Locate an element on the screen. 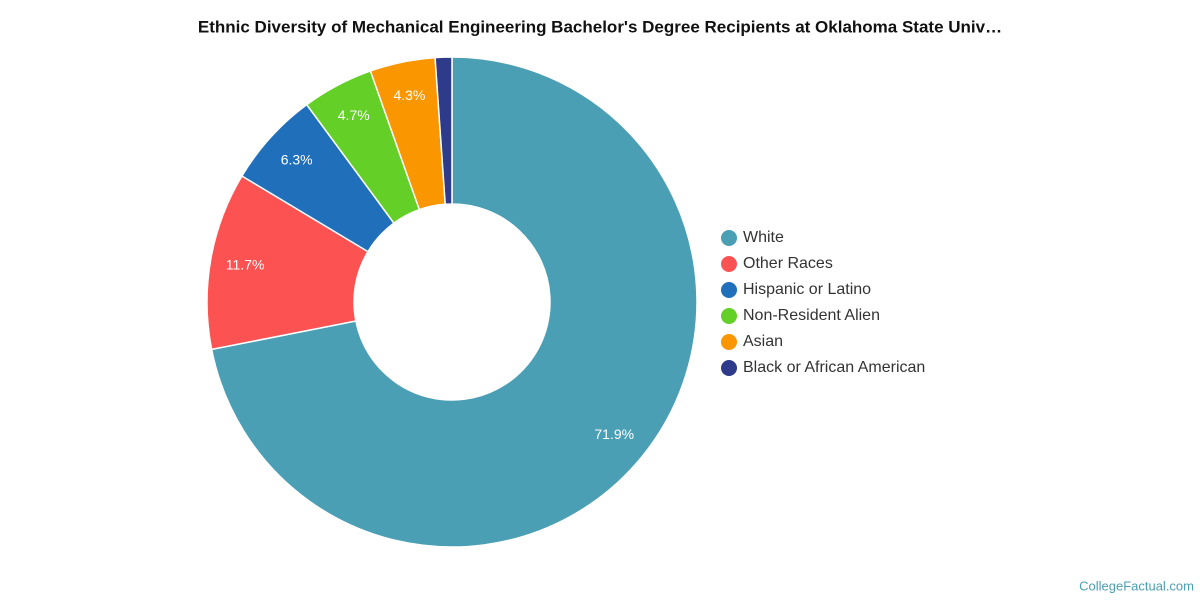 The height and width of the screenshot is (600, 1200). slice-label: 6.3% is located at coordinates (297, 159).